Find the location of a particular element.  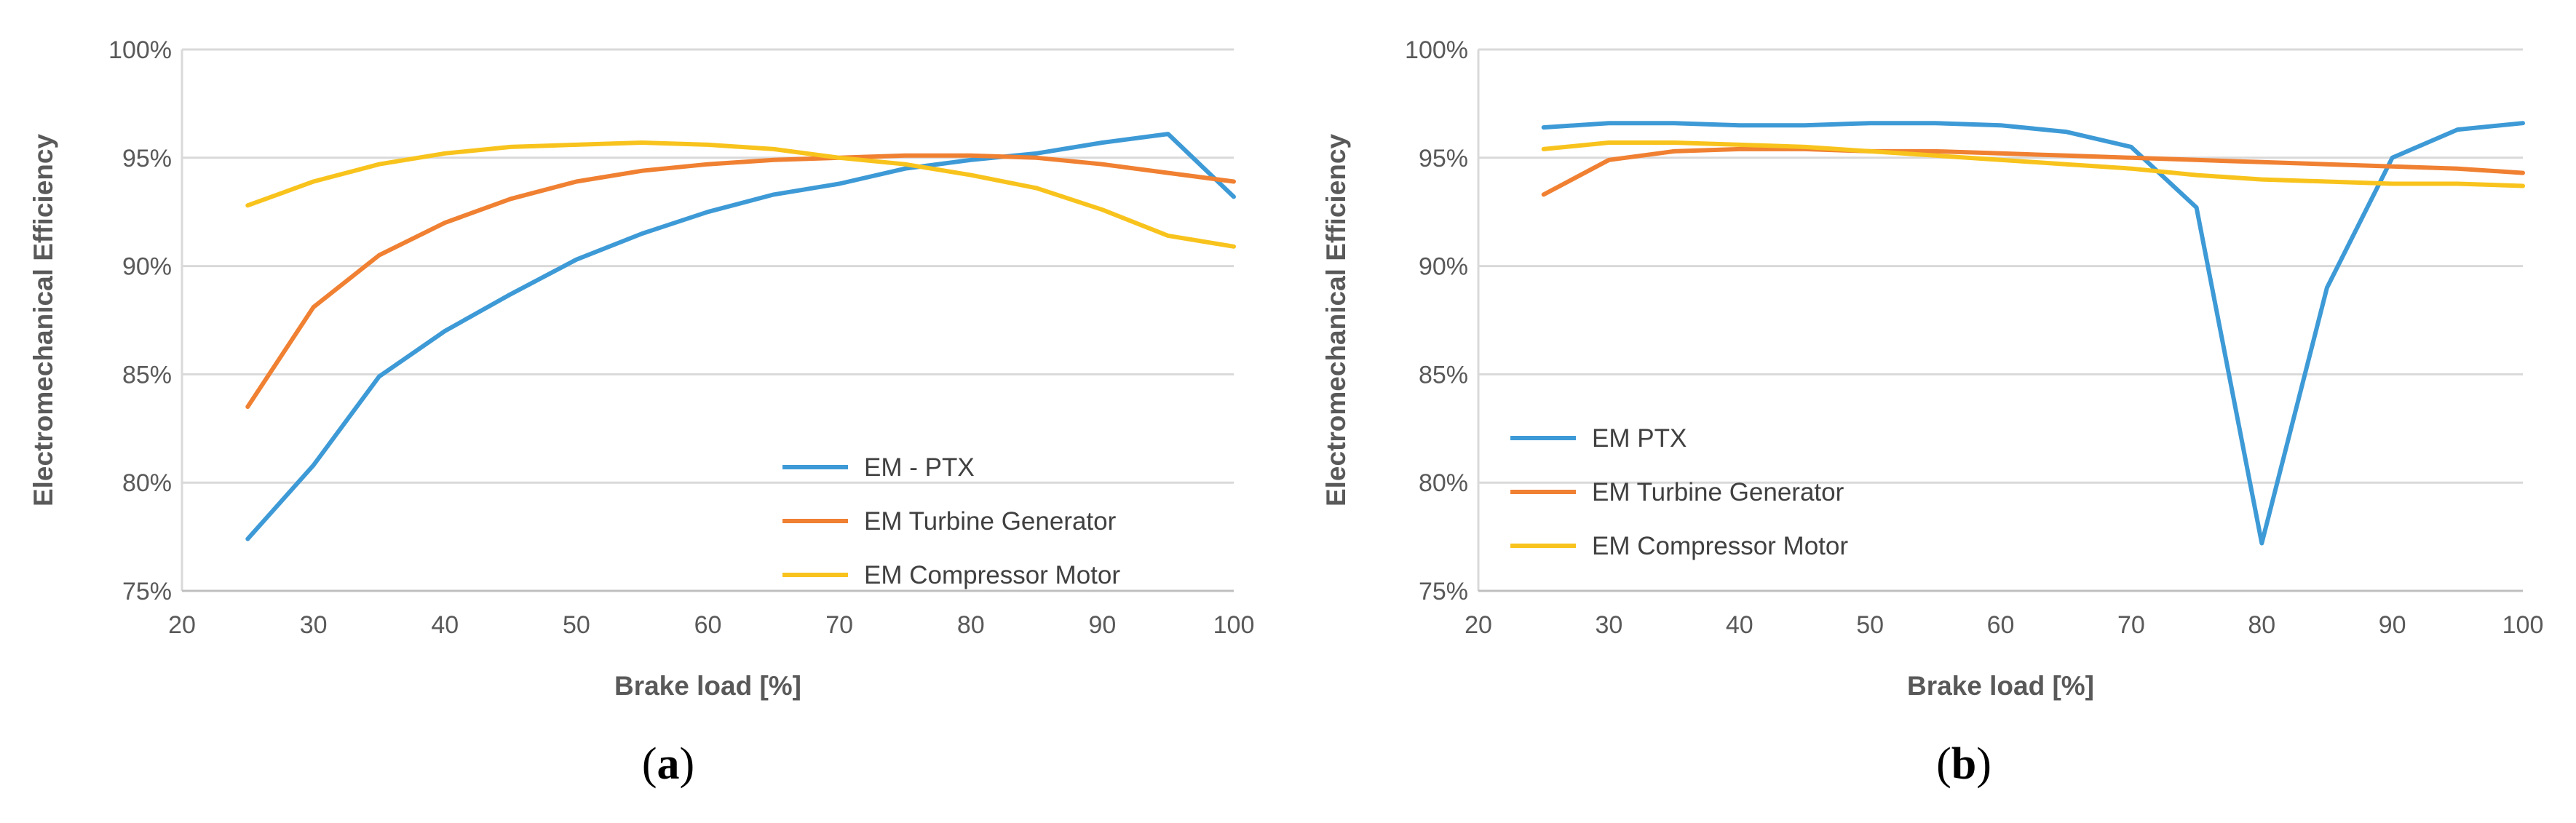

legend-entry: EM PTX is located at coordinates (1639, 438).